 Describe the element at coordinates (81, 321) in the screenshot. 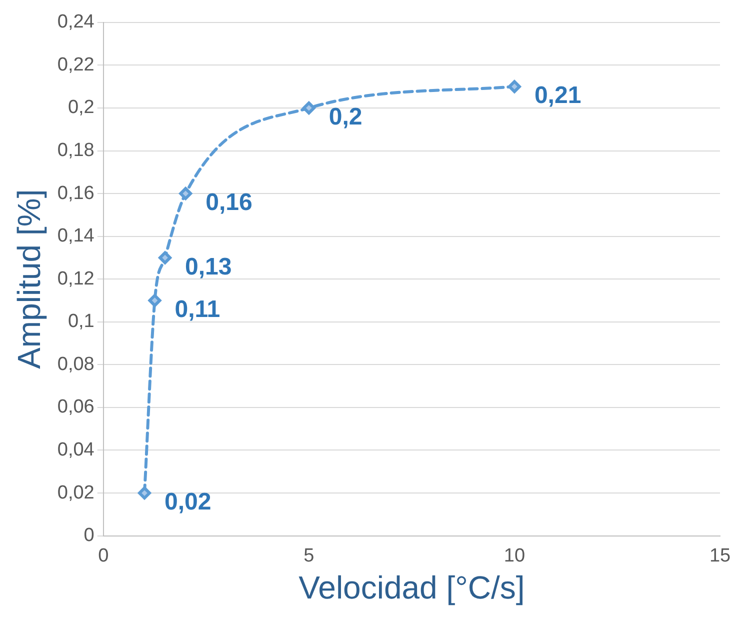

I see `y-tick-label: 0,1` at that location.